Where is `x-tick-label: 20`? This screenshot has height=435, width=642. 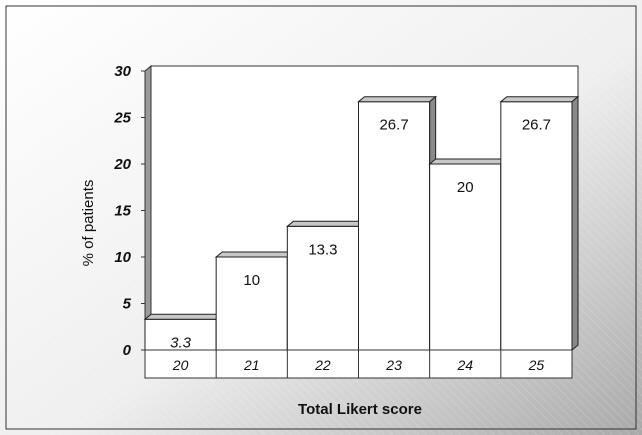 x-tick-label: 20 is located at coordinates (180, 365).